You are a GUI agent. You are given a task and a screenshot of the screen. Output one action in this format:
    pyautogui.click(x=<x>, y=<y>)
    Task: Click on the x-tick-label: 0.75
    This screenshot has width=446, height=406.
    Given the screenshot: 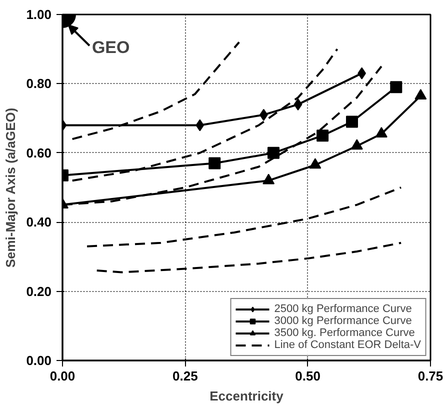 What is the action you would take?
    pyautogui.click(x=431, y=376)
    